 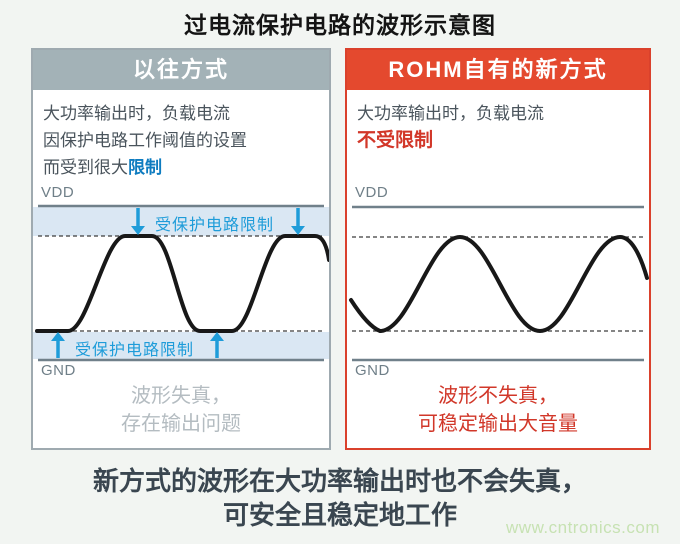 I want to click on panel-rohm-header: ROHM自有的新方式, so click(x=498, y=70).